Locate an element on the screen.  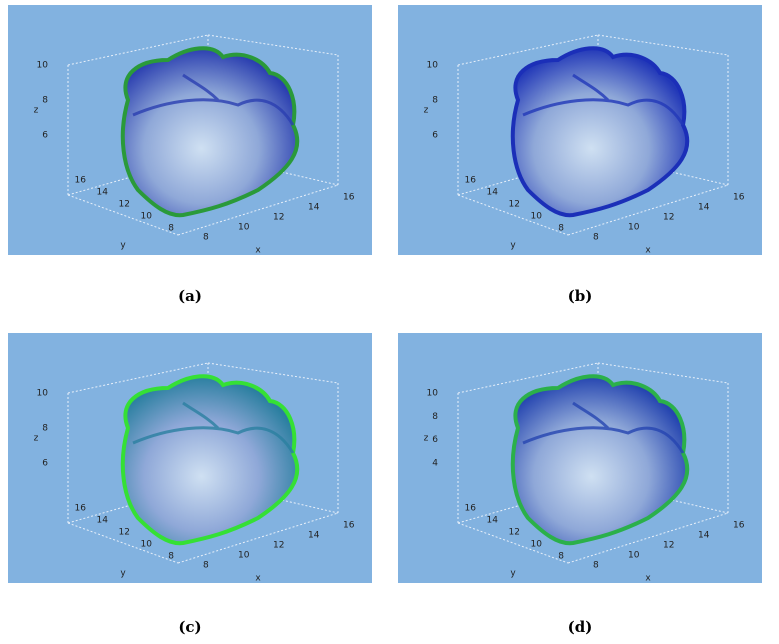
caption: (a) is located at coordinates (190, 296).